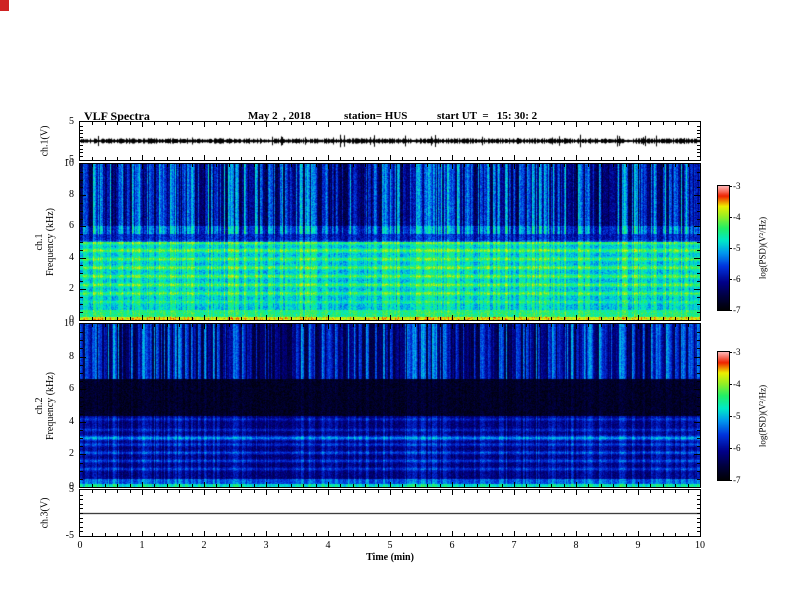  I want to click on y-tick-label: 0, so click(71, 486).